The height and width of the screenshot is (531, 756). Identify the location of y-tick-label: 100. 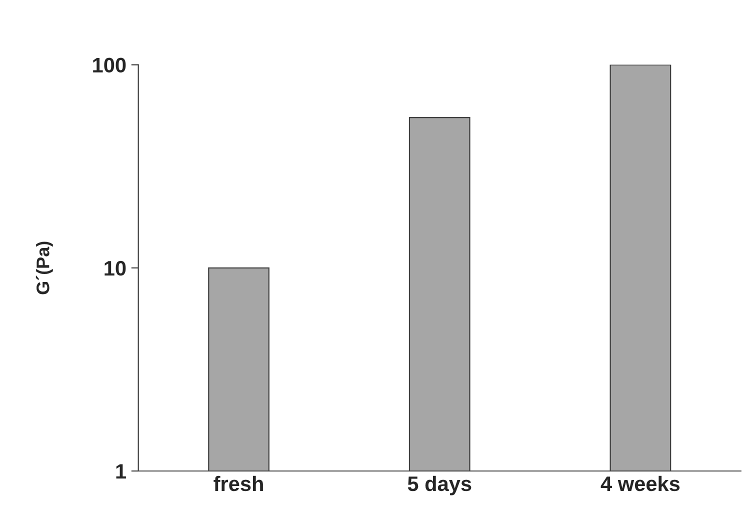
(109, 65).